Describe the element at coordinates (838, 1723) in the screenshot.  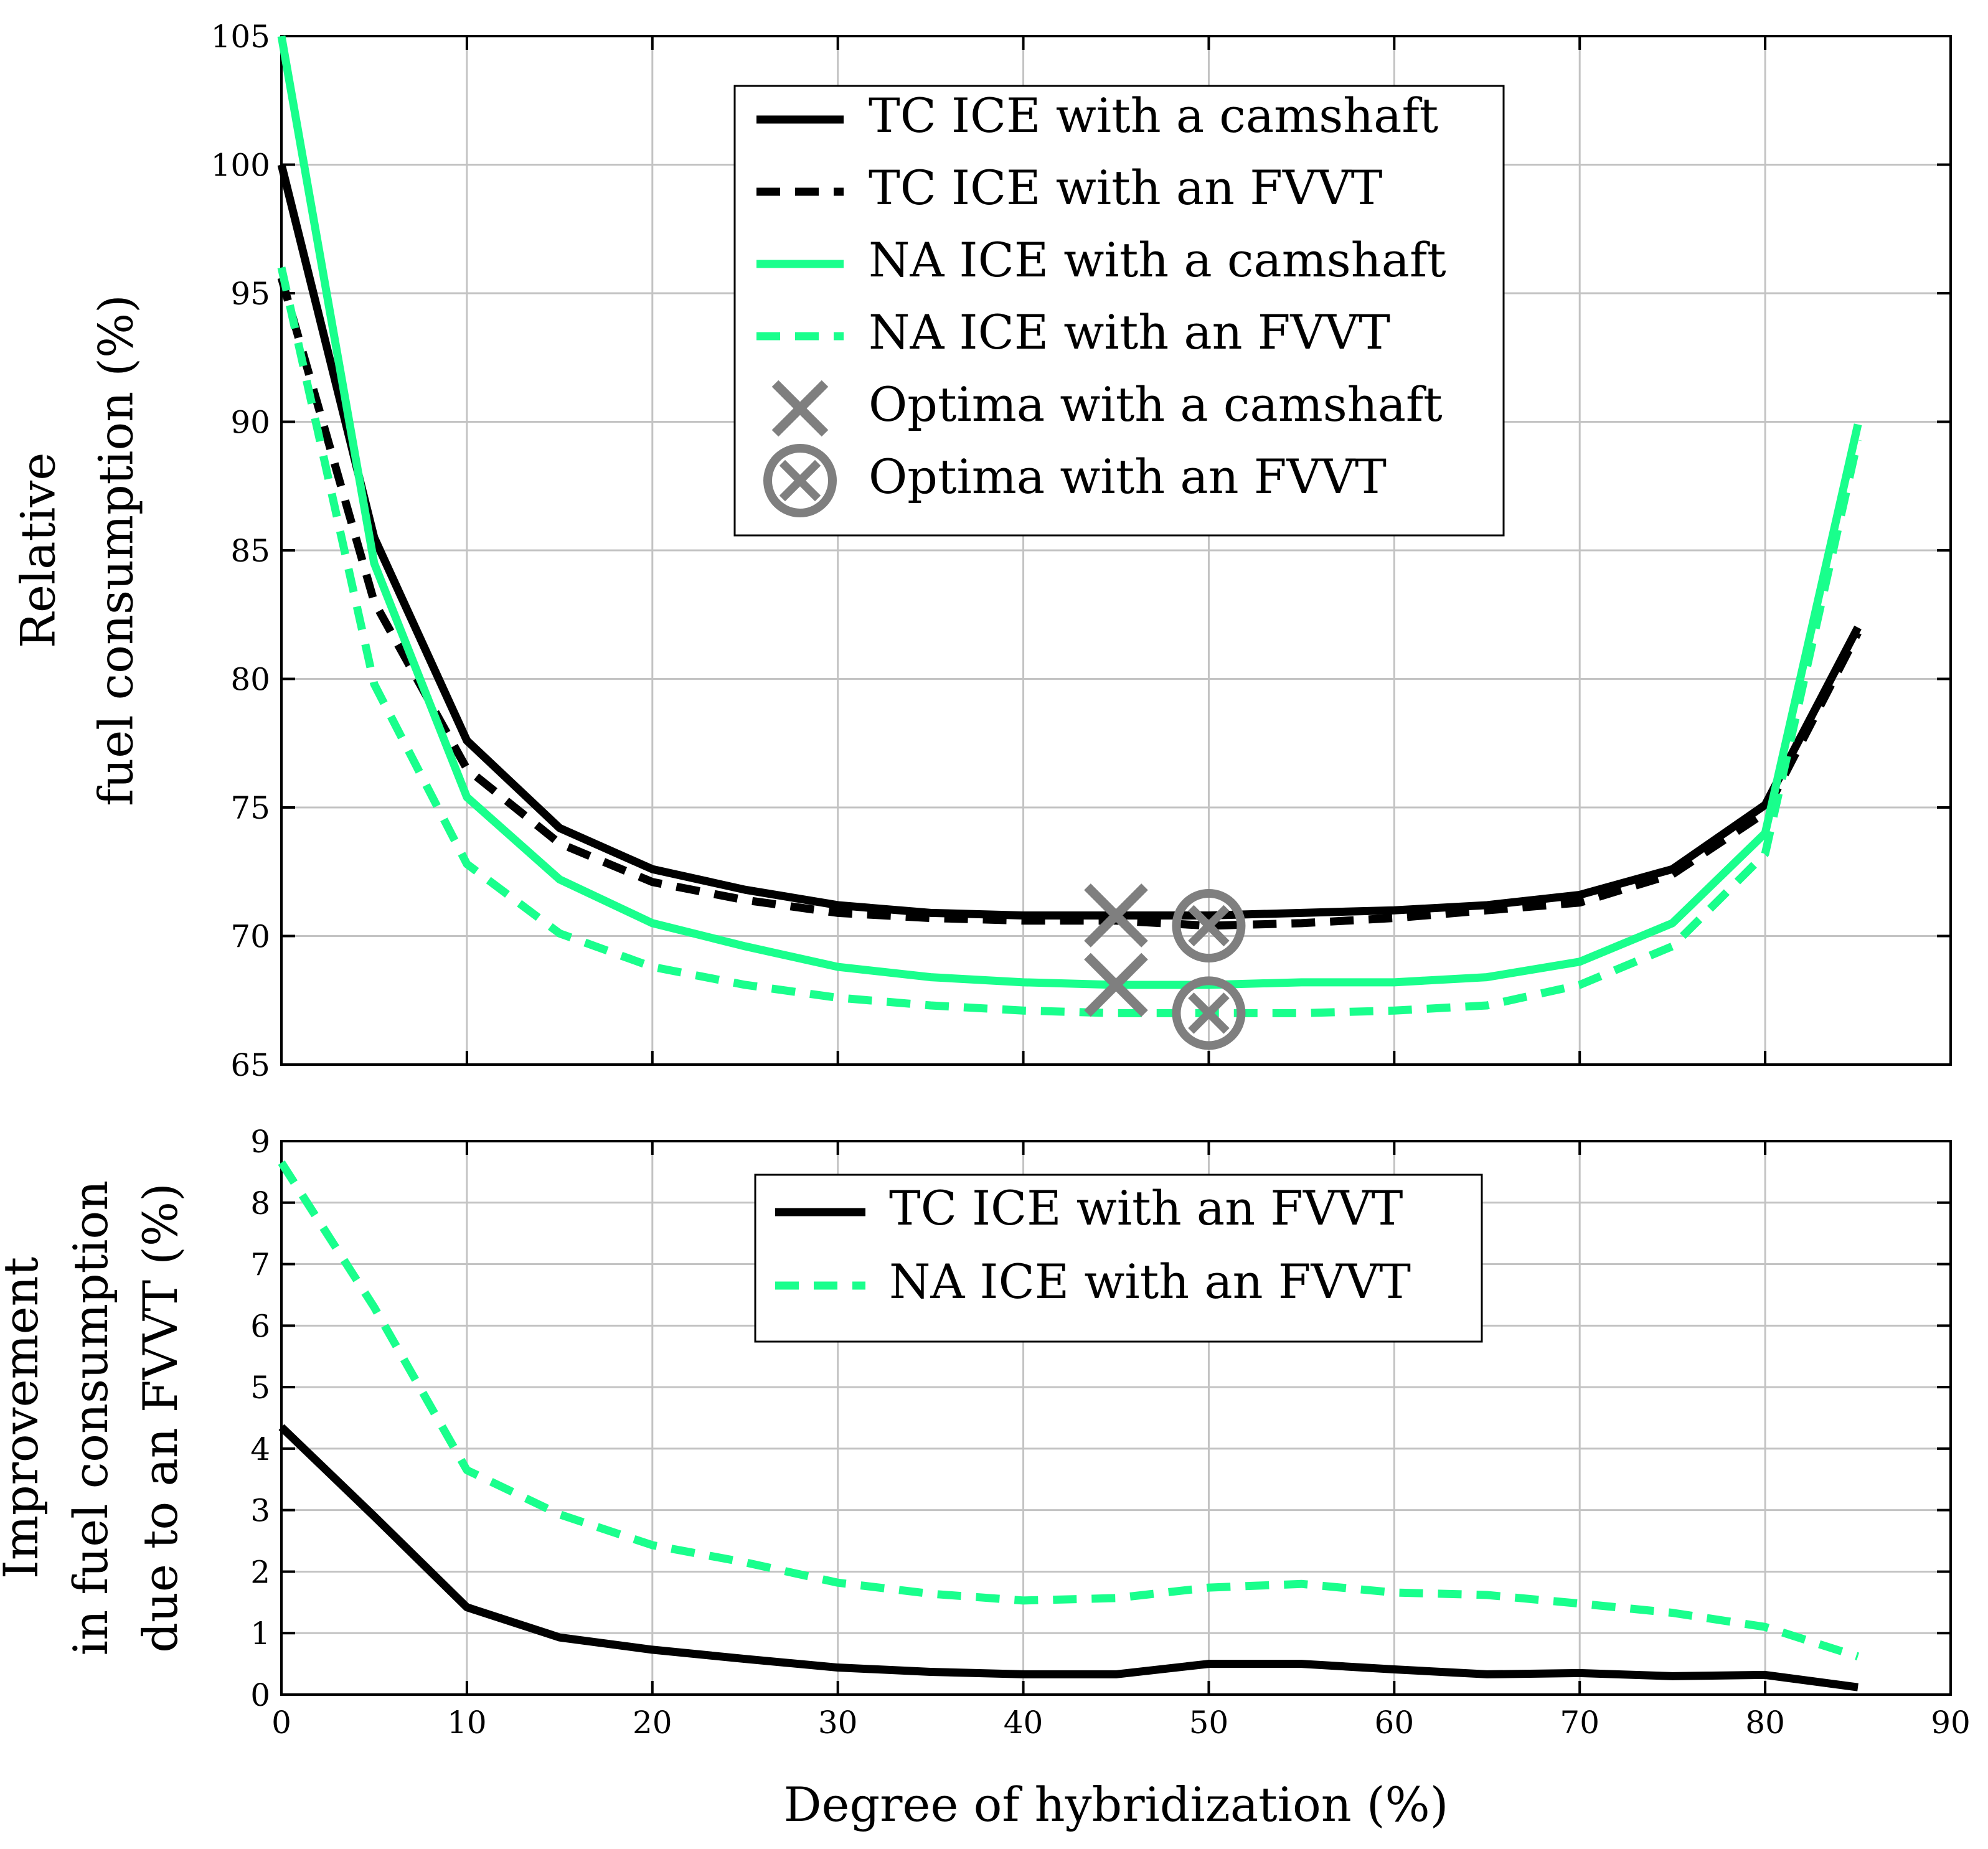
I see `x-tick-label: 30` at that location.